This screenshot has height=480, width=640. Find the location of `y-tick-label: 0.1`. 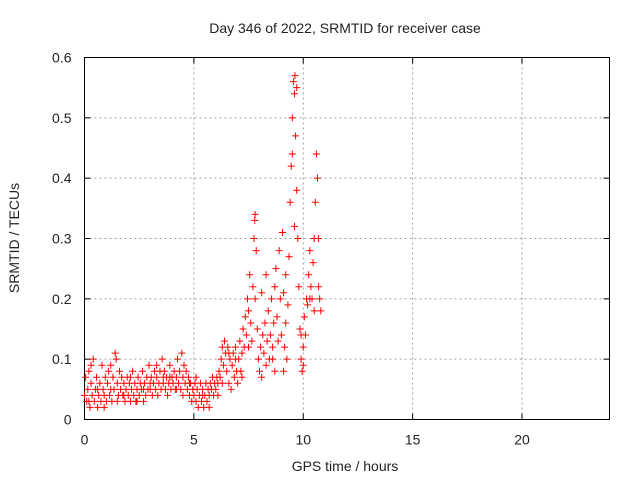

y-tick-label: 0.1 is located at coordinates (62, 359).